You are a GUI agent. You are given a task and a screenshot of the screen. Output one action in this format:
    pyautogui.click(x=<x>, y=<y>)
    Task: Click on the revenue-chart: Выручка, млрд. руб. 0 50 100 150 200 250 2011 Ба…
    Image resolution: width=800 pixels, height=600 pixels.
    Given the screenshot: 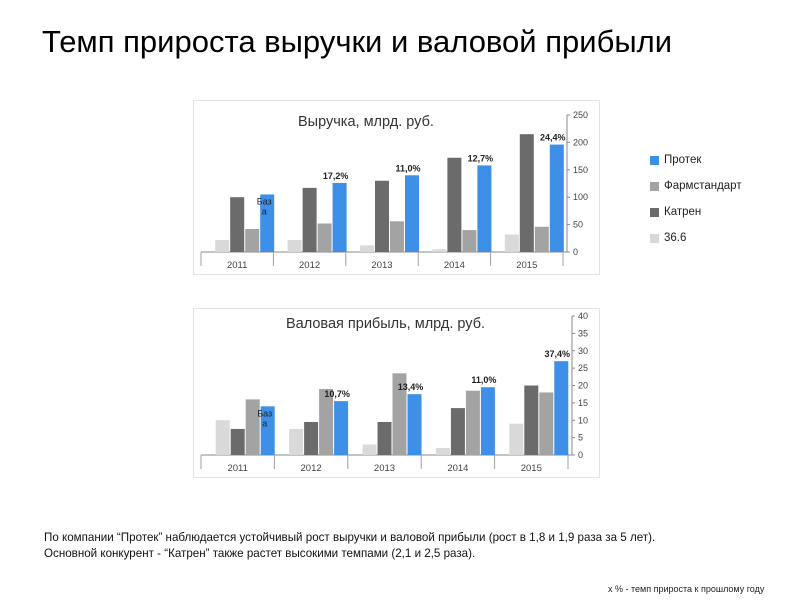 What is the action you would take?
    pyautogui.click(x=396, y=187)
    